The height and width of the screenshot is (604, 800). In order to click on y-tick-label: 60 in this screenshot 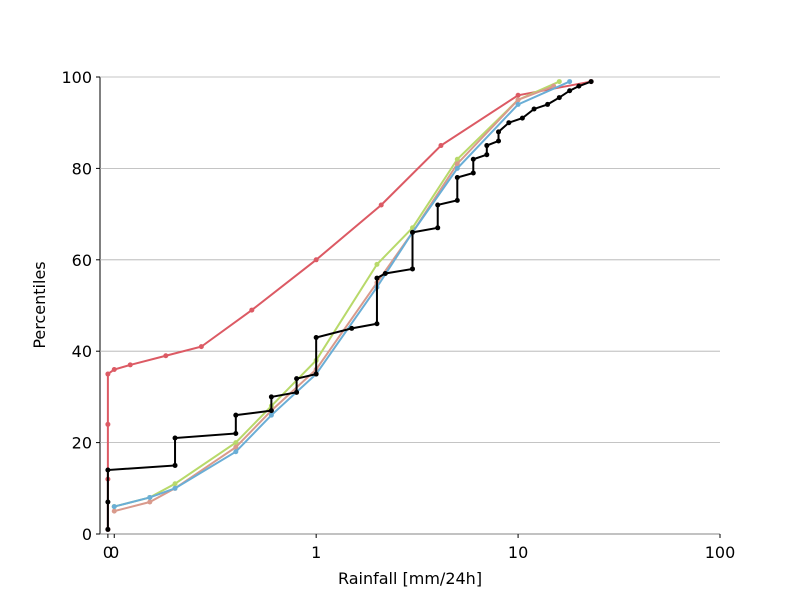, I will do `click(82, 260)`.